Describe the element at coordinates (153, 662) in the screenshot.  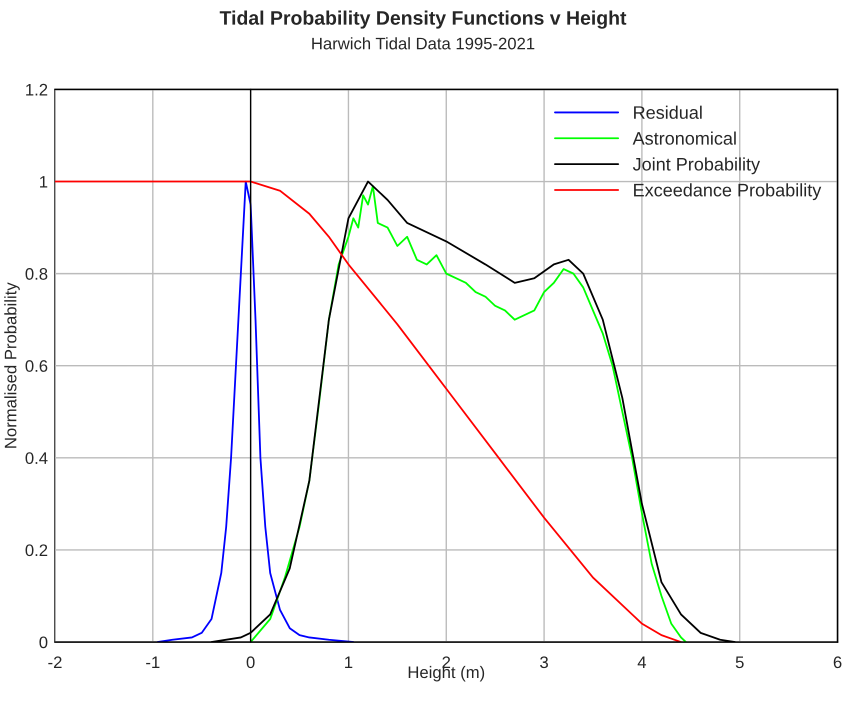
I see `x-tick-label: -1` at that location.